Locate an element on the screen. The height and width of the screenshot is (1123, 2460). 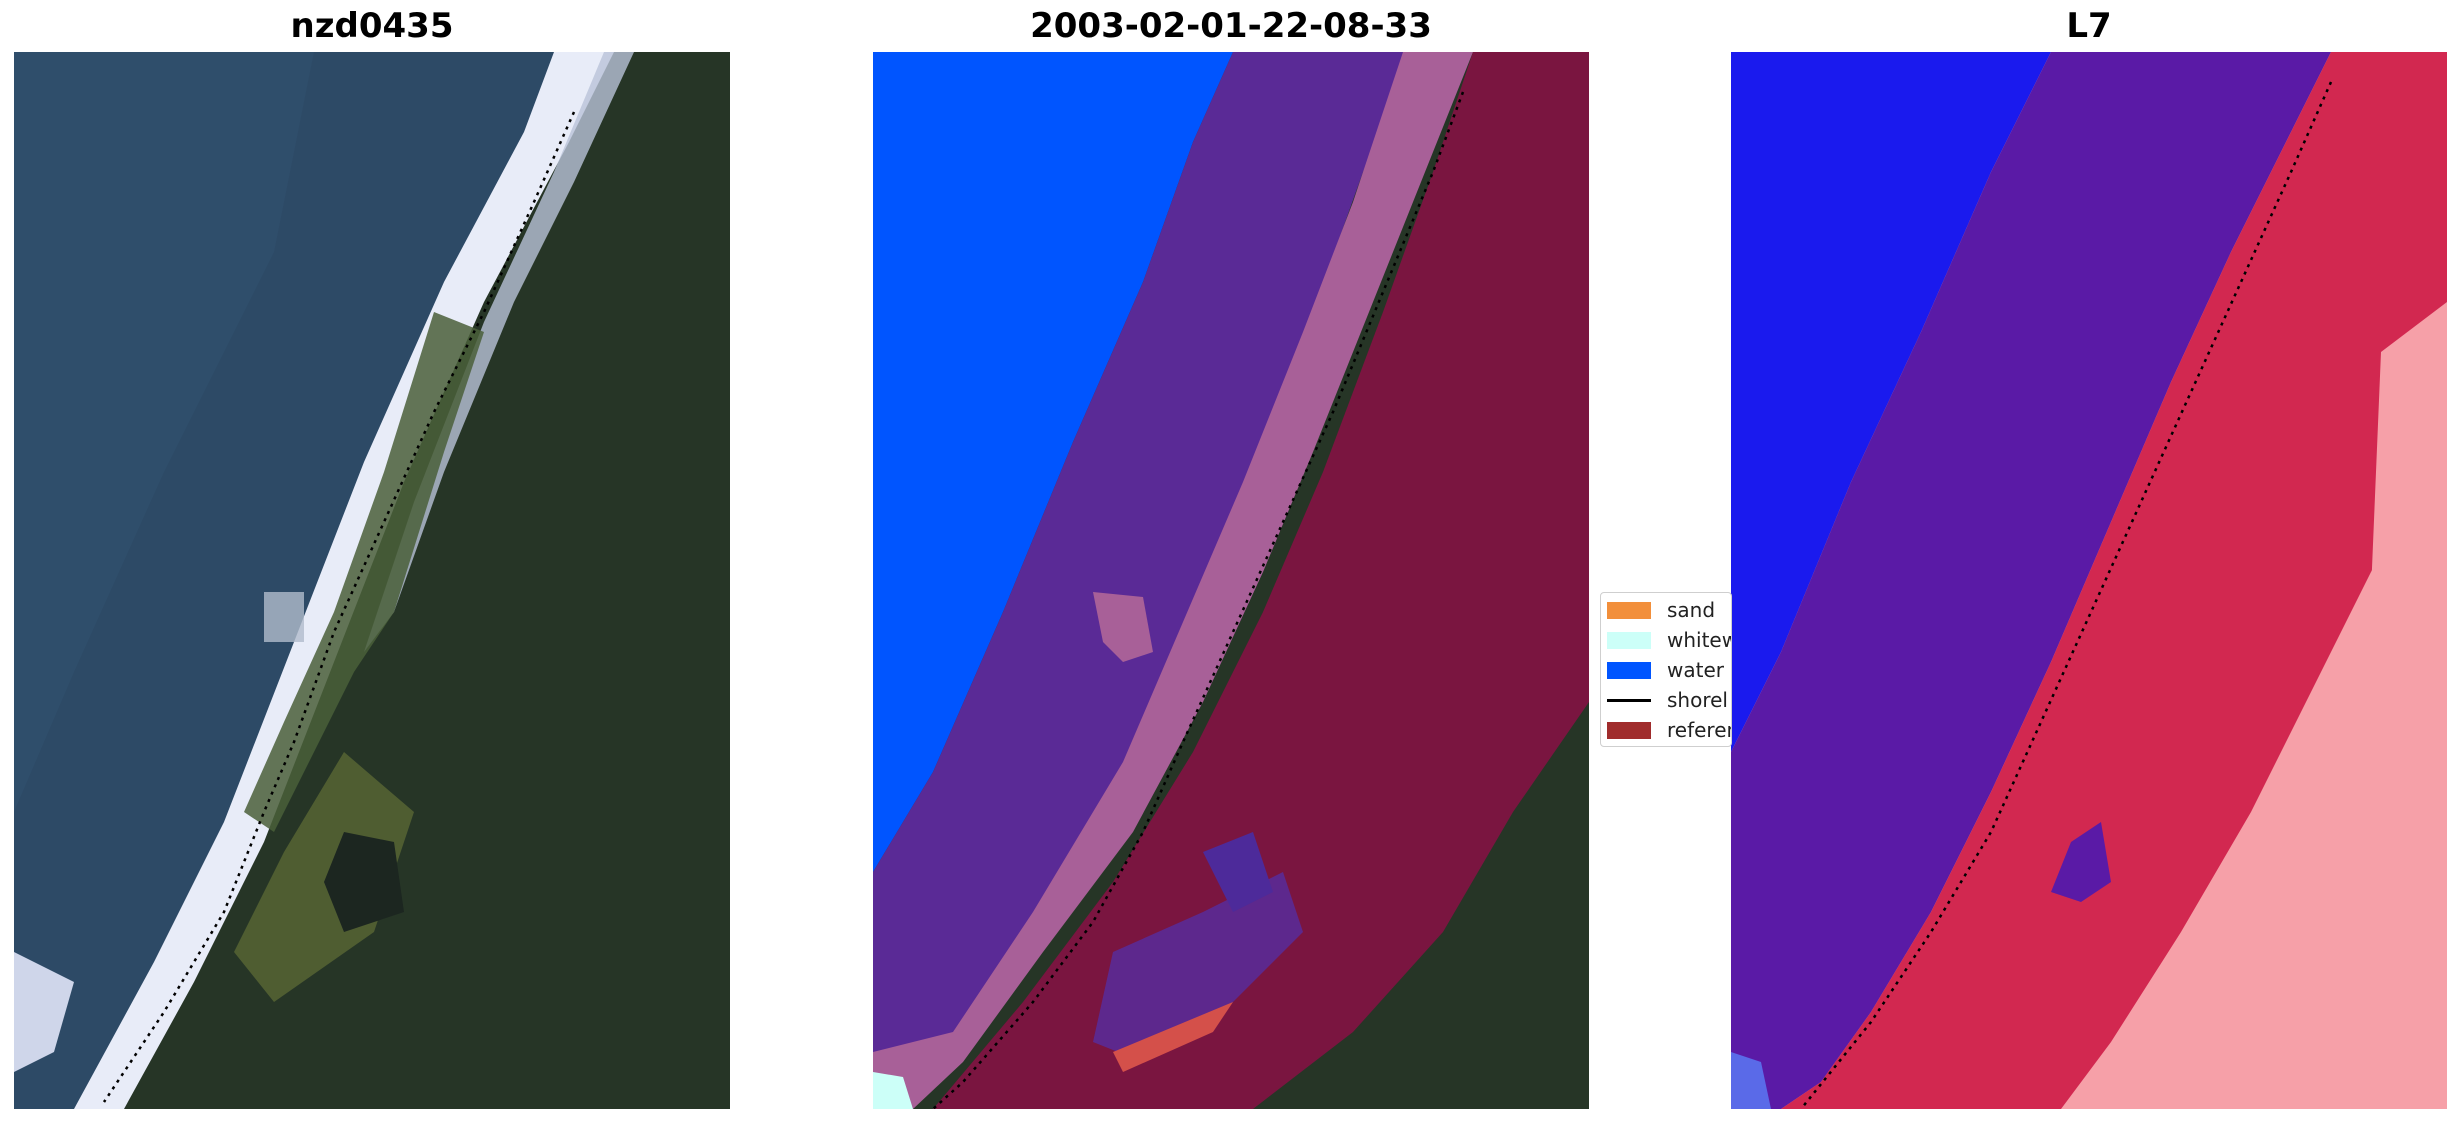
legend: sand whitew water shorel referen is located at coordinates (1666, 669).